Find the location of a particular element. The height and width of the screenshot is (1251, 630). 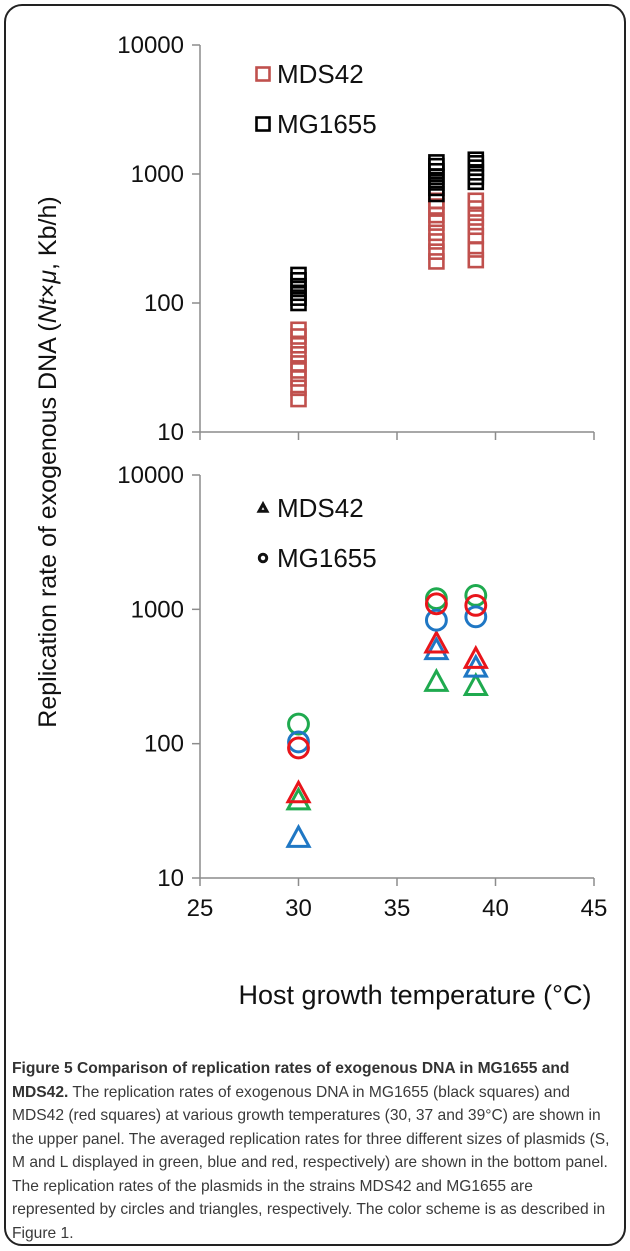

lower-x-tick-label: 40 is located at coordinates (495, 908).